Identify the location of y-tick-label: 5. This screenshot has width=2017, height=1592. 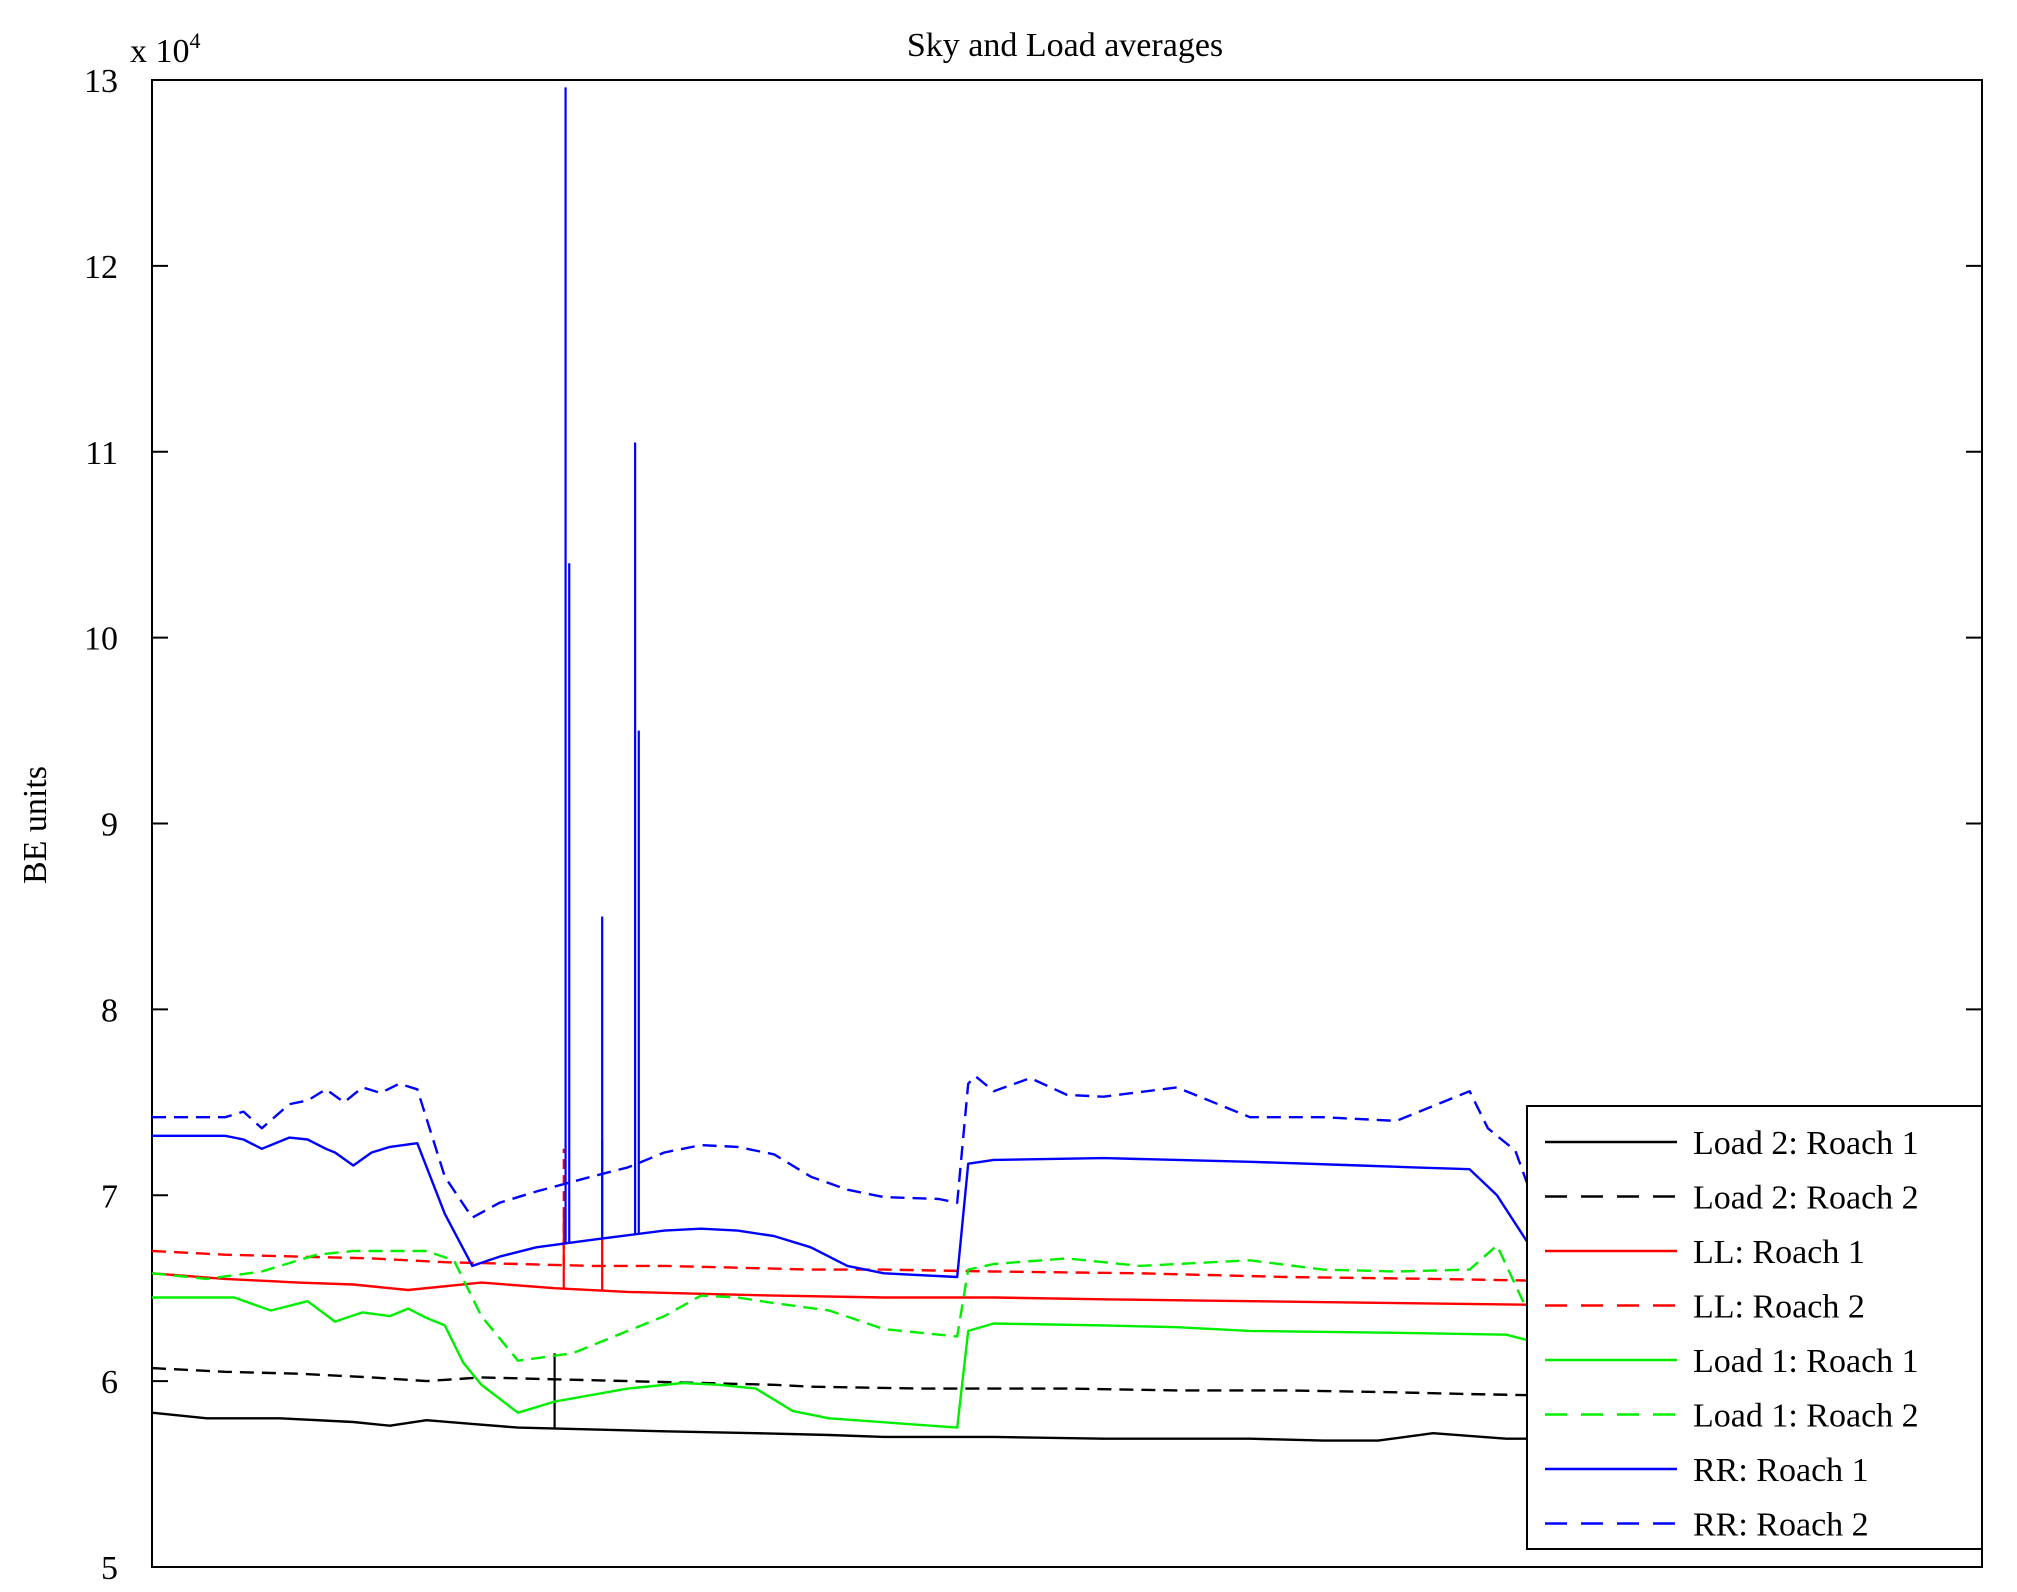
(109, 1568).